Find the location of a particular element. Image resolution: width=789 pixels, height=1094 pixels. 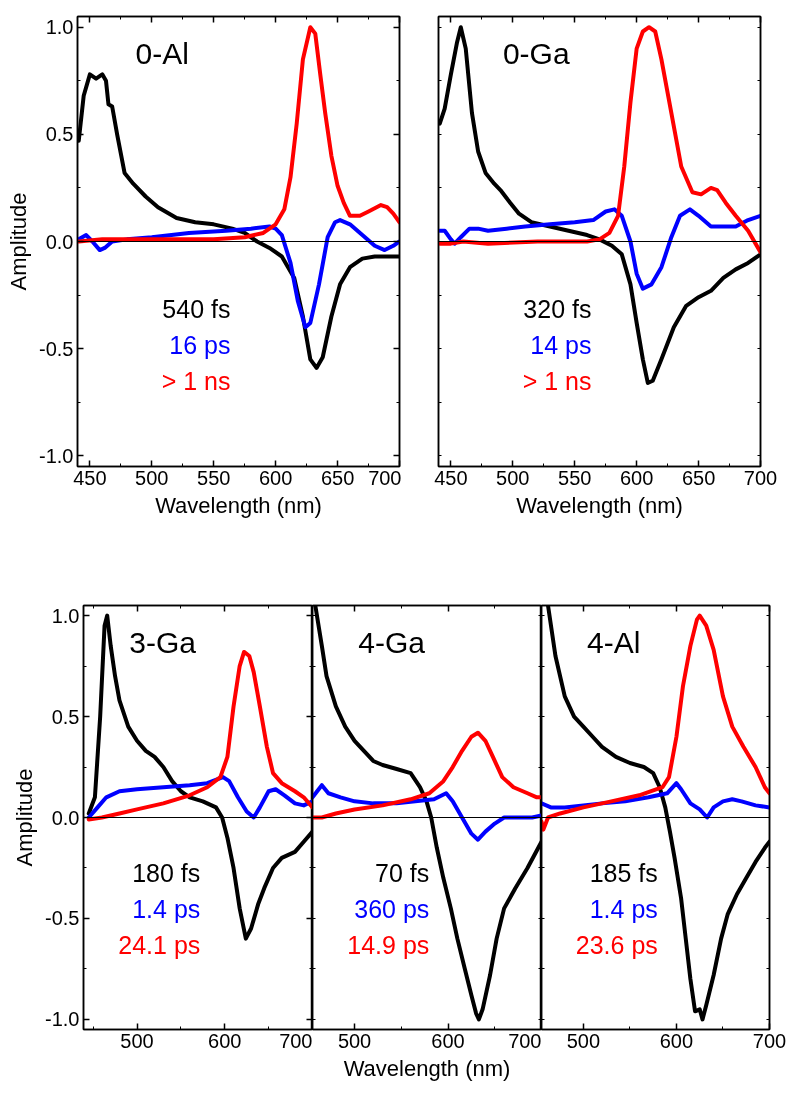

text: 3-Ga is located at coordinates (163, 642).